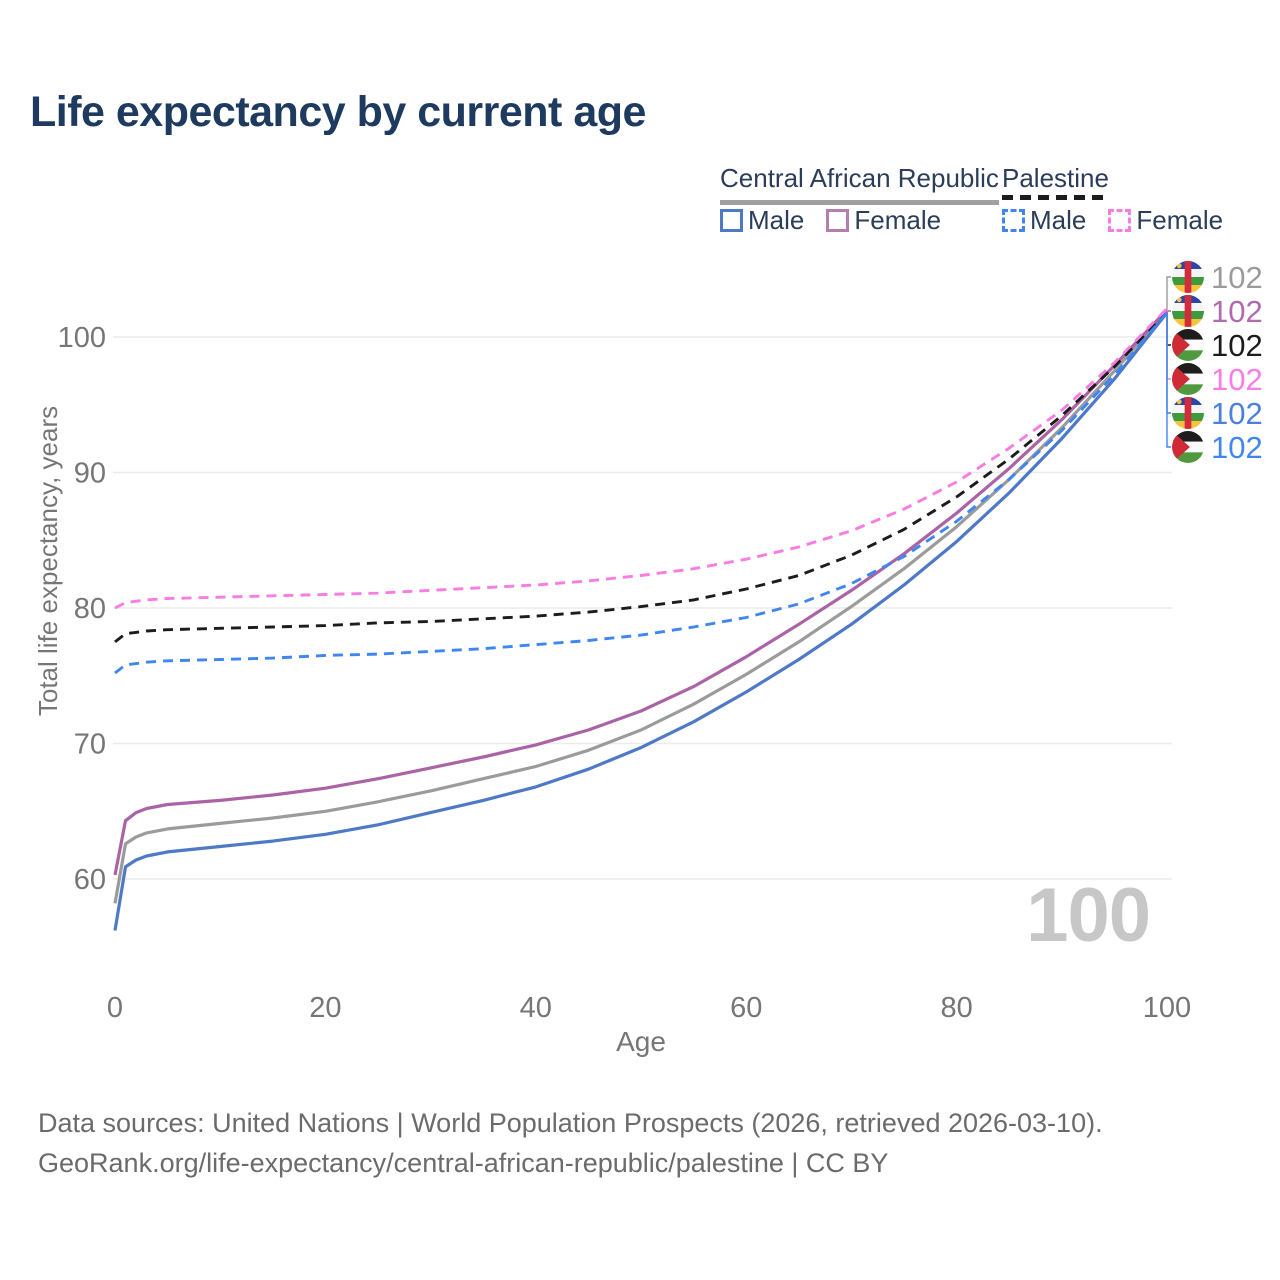 The width and height of the screenshot is (1280, 1280). I want to click on palestine-female-swatch-icon, so click(1120, 220).